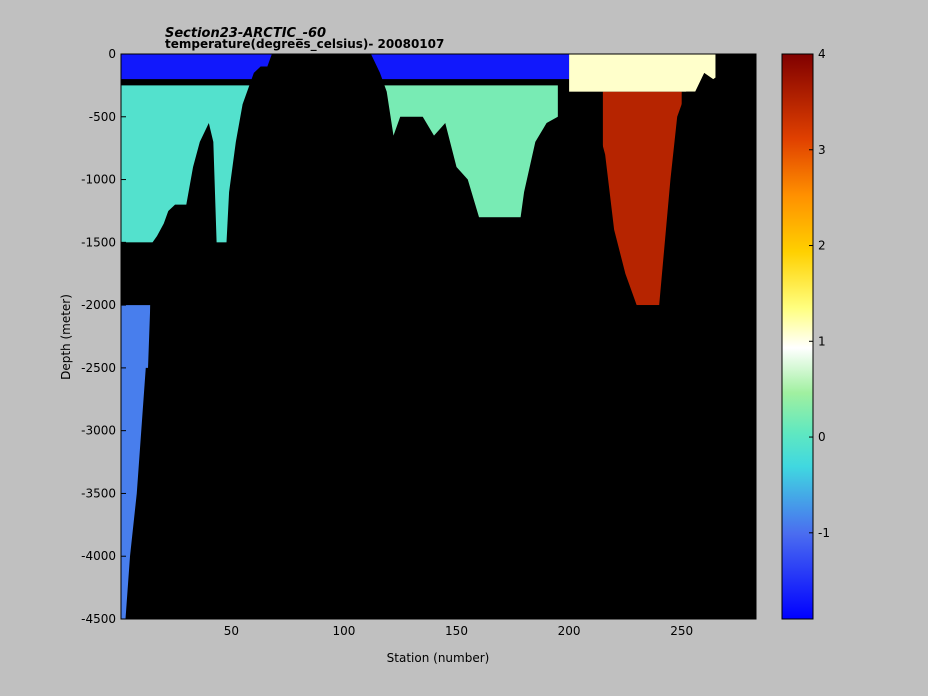 The height and width of the screenshot is (696, 928). I want to click on chart-subtitle: temperature(degrees_celsius)- 20080107, so click(304, 44).